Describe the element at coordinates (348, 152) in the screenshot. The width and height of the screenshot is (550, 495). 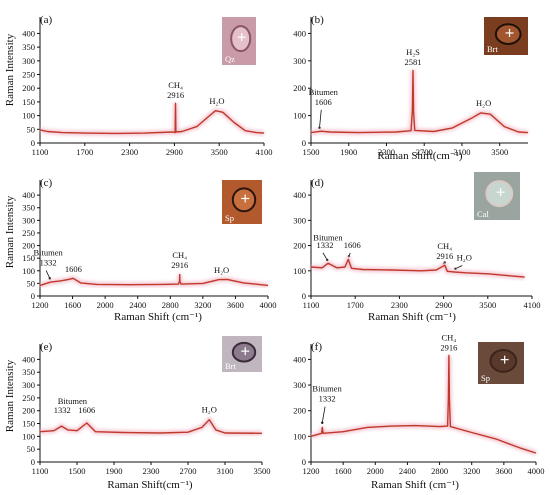
I see `x-tick-label: 1900` at that location.